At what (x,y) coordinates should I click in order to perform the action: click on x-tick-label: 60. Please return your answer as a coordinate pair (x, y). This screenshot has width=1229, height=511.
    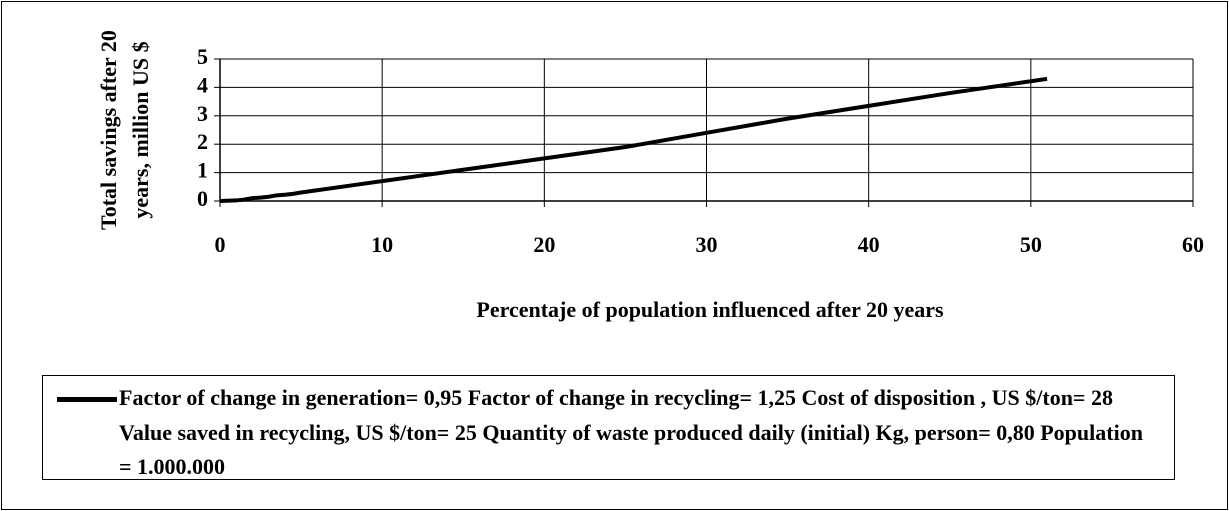
    Looking at the image, I should click on (1193, 244).